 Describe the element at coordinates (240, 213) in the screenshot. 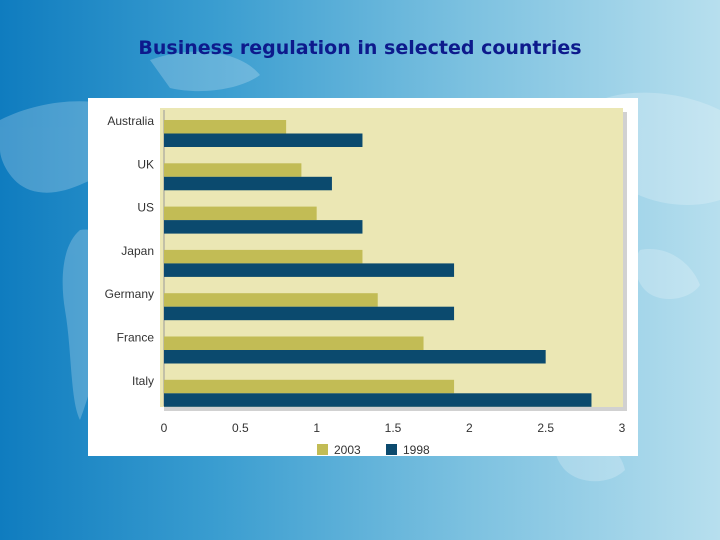

I see `bar-us-2003` at that location.